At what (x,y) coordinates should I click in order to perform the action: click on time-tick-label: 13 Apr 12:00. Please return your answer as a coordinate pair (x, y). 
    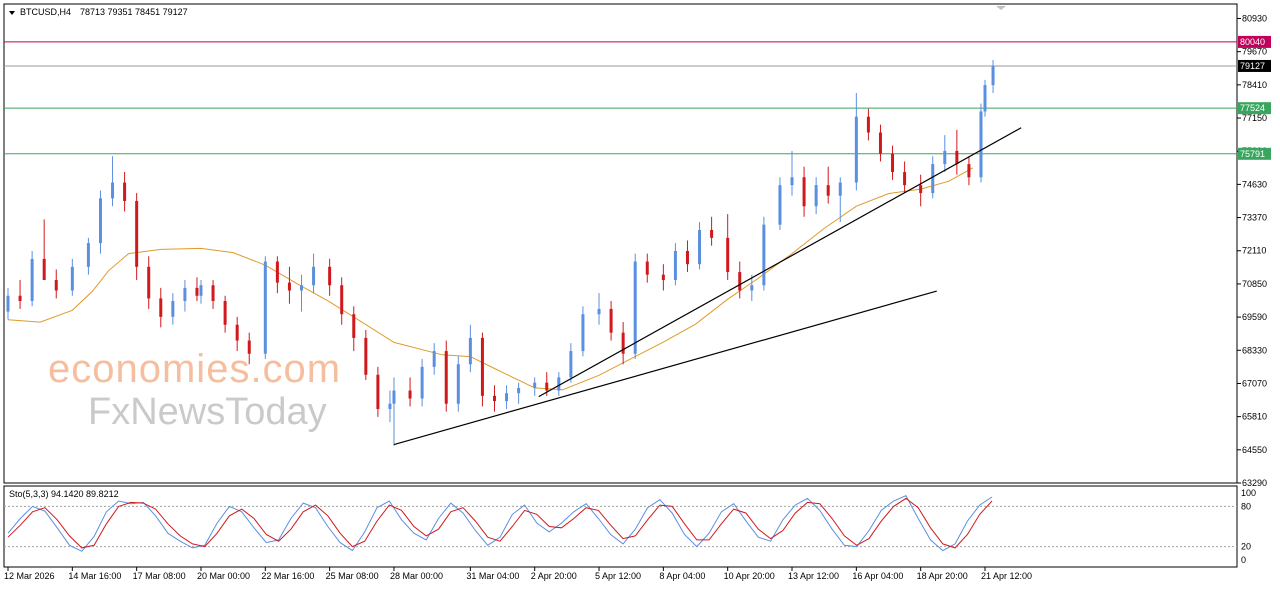
    Looking at the image, I should click on (813, 576).